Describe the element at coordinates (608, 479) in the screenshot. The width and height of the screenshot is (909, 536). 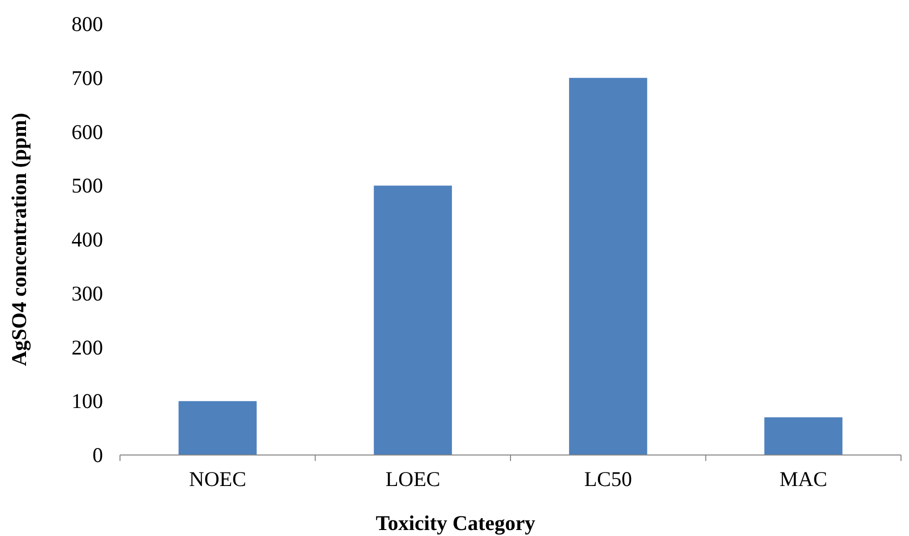
I see `x-tick-label: LC50` at that location.